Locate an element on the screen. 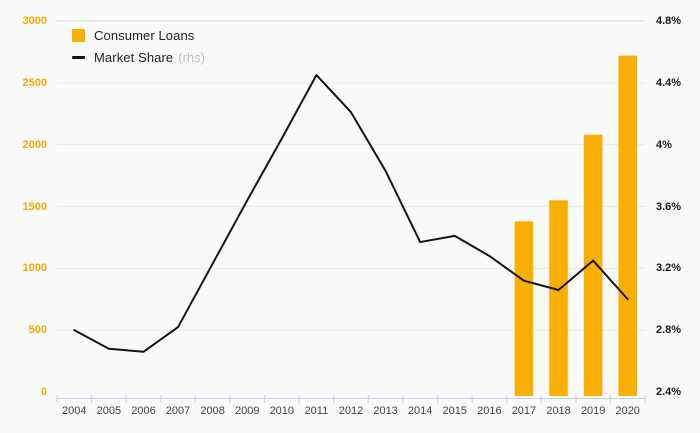 The image size is (700, 433). x-axis-tick-label: 2014 is located at coordinates (420, 411).